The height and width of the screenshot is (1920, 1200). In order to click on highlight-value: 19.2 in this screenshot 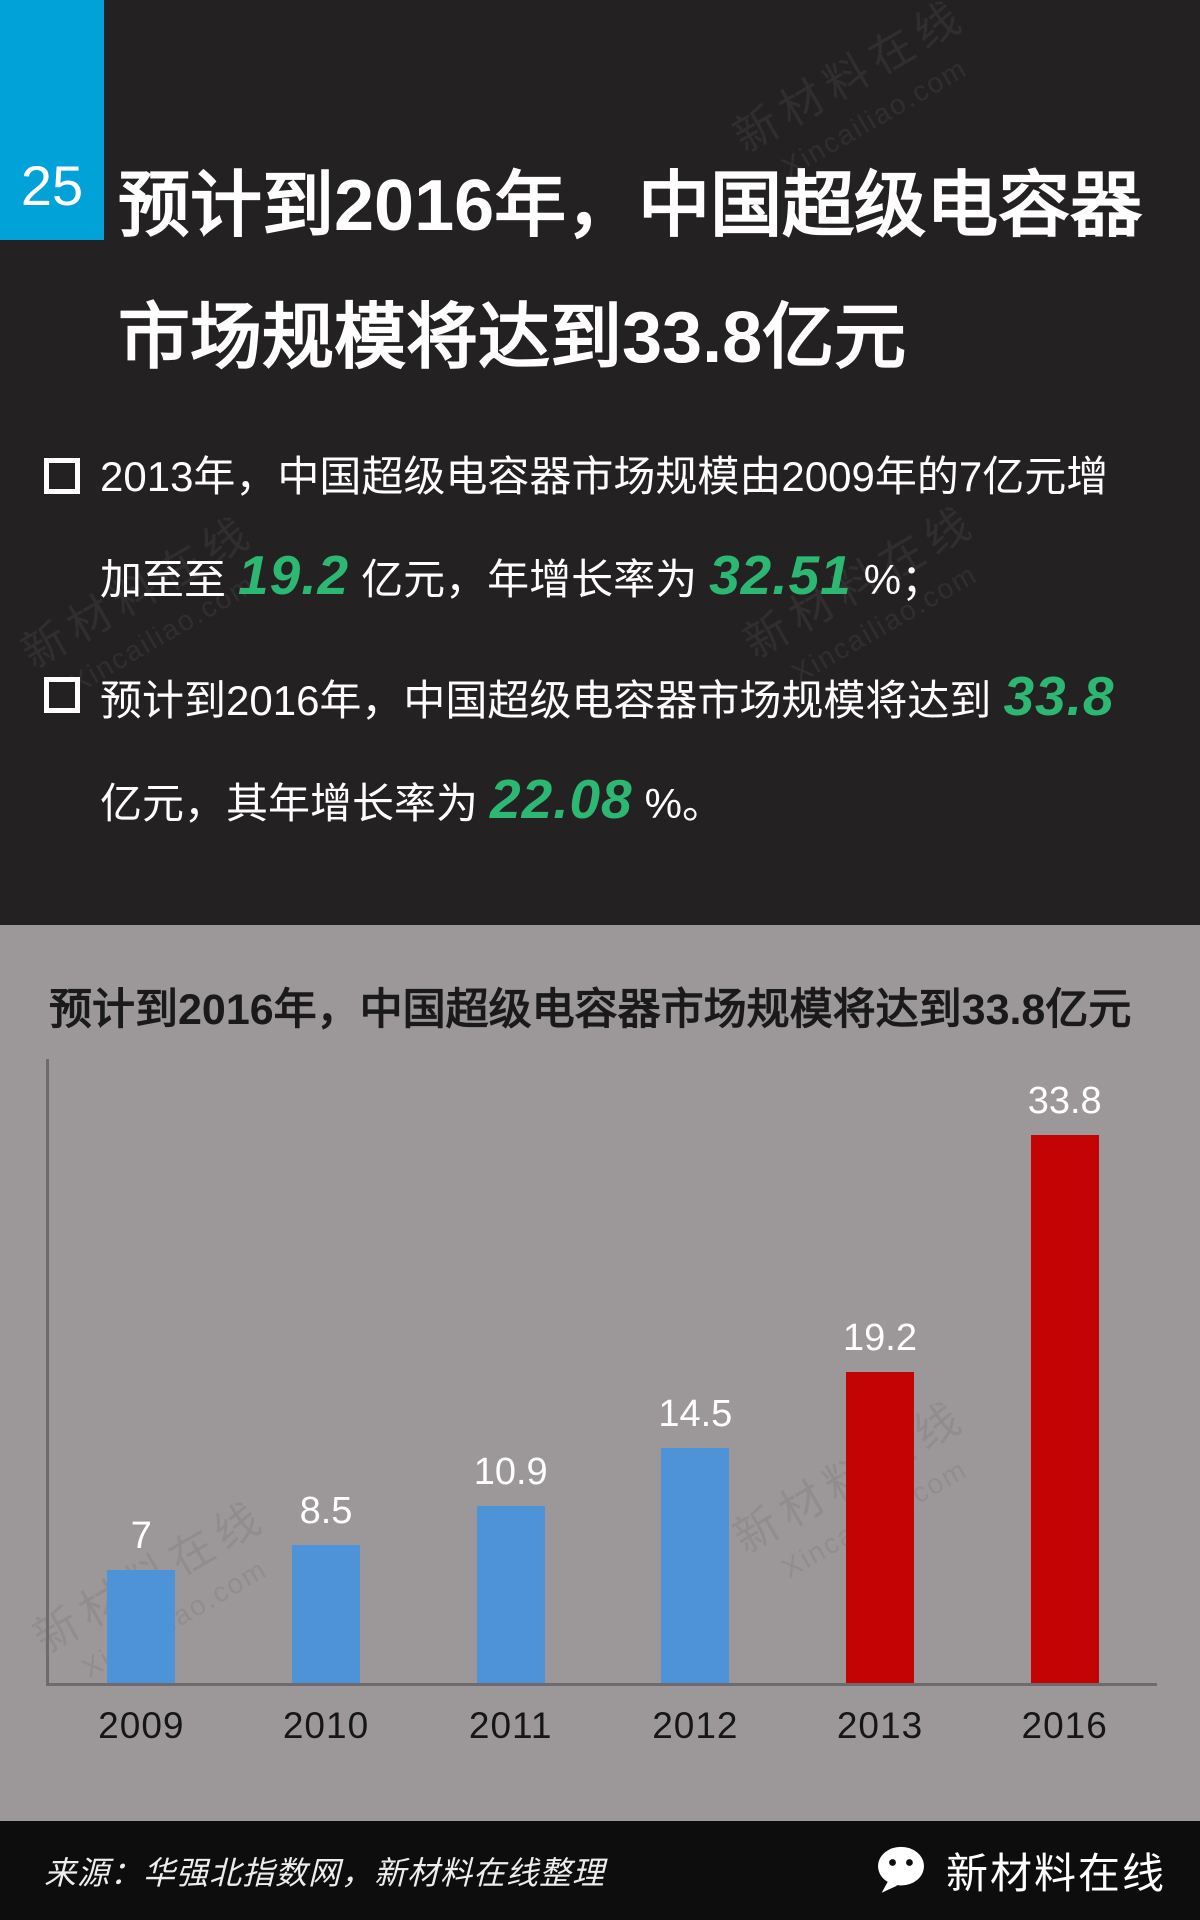, I will do `click(294, 575)`.